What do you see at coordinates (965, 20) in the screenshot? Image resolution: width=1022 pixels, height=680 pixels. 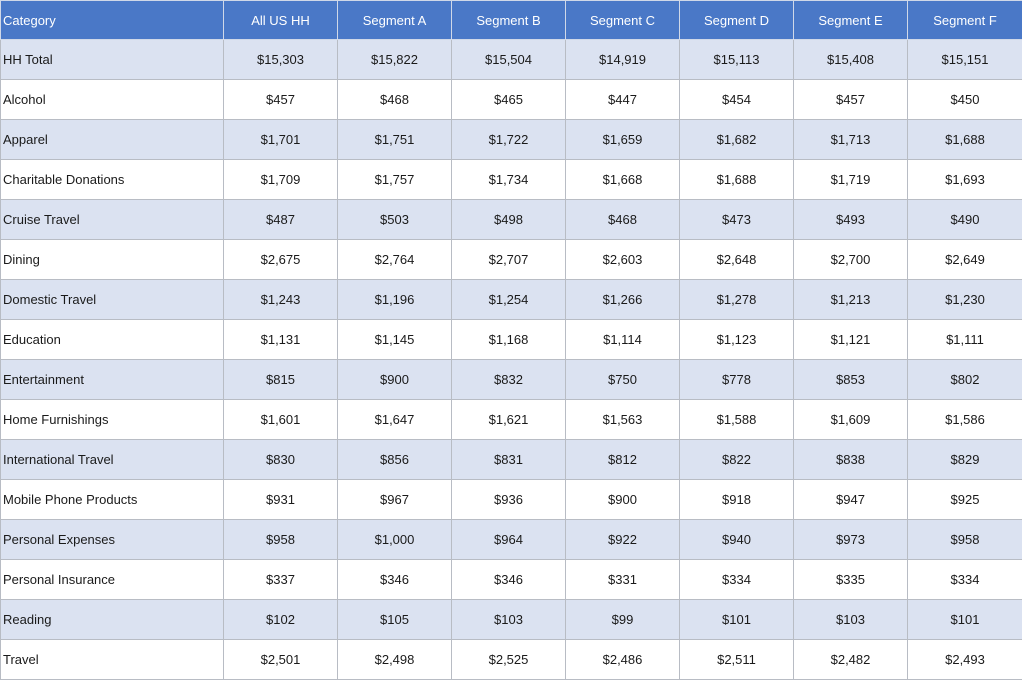 I see `column-header-segment-f: Segment F` at bounding box center [965, 20].